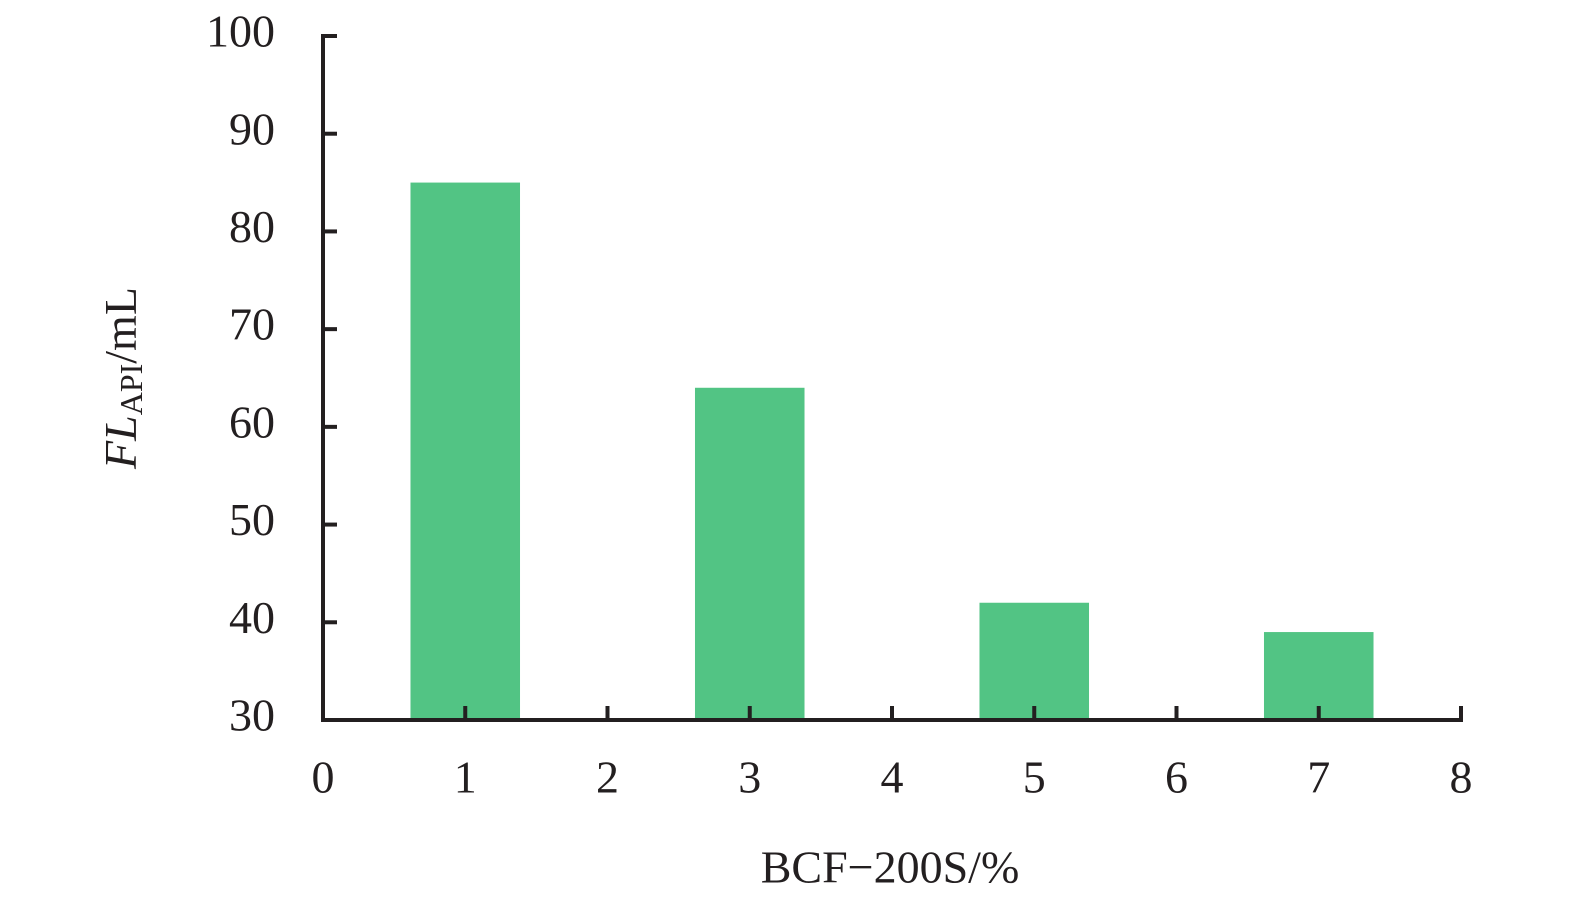 The height and width of the screenshot is (911, 1575). Describe the element at coordinates (252, 715) in the screenshot. I see `y-tick-label: 30` at that location.